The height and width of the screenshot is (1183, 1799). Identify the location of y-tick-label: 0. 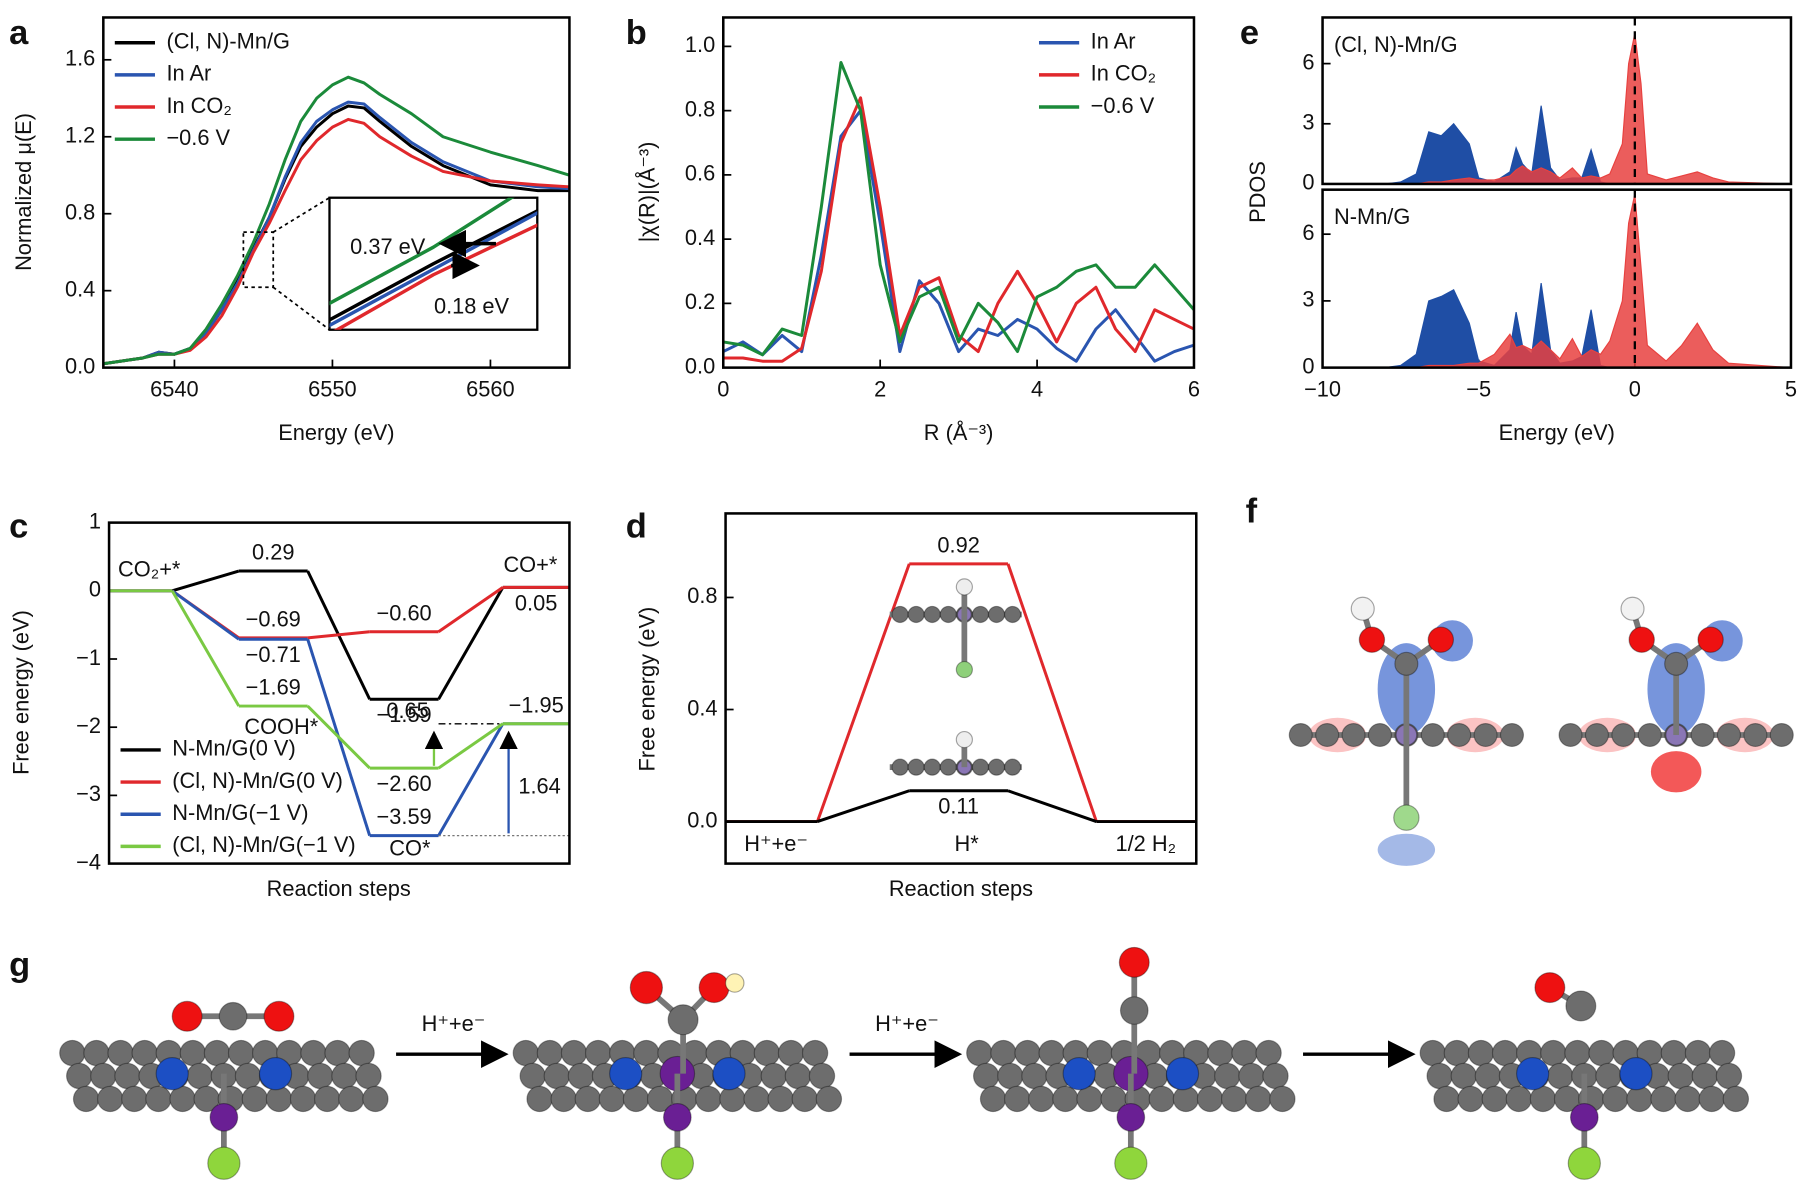
(1308, 365).